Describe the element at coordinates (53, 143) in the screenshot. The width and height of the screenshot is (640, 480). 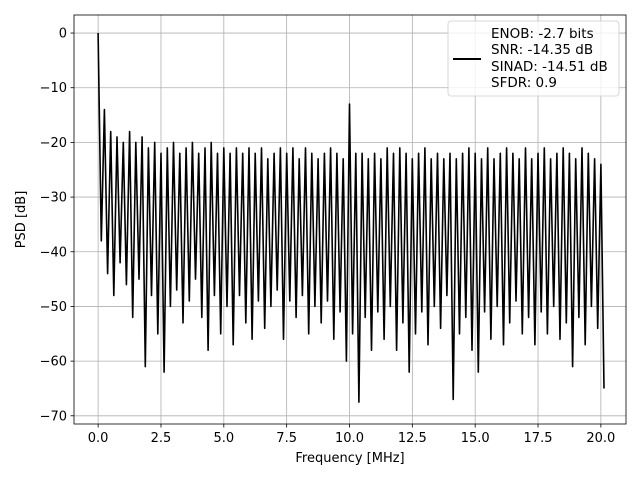
I see `y-tick-label: −20` at that location.